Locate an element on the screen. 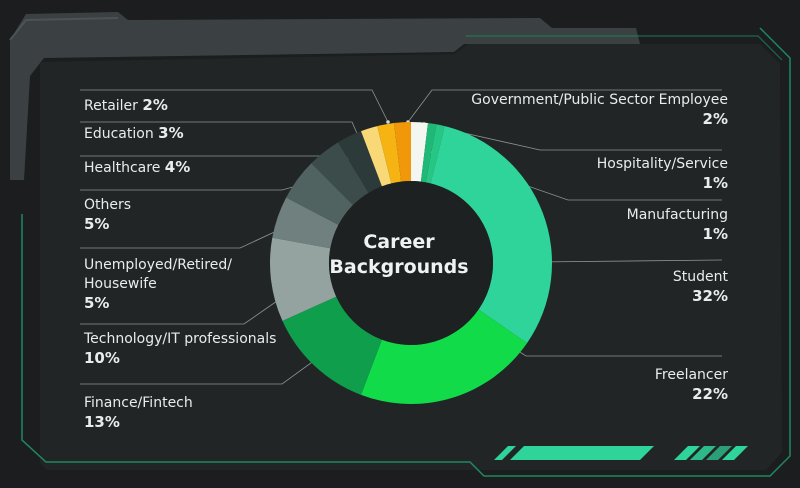 The height and width of the screenshot is (488, 800). donut-slice-others is located at coordinates (320, 194).